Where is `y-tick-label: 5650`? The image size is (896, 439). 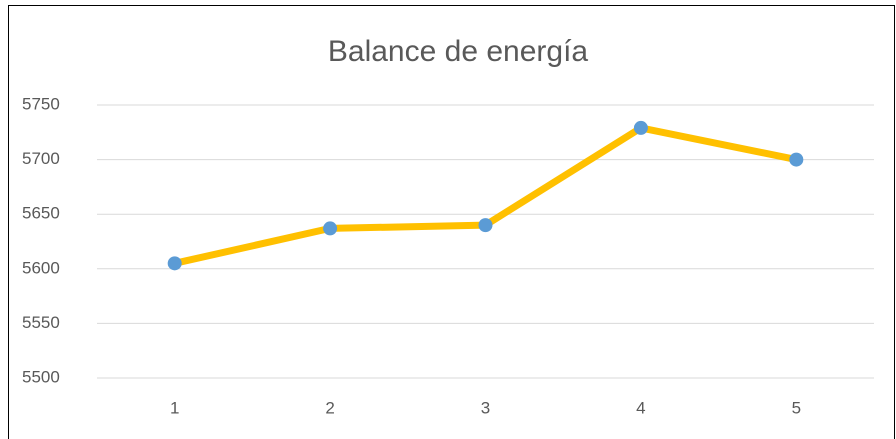
y-tick-label: 5650 is located at coordinates (41, 213).